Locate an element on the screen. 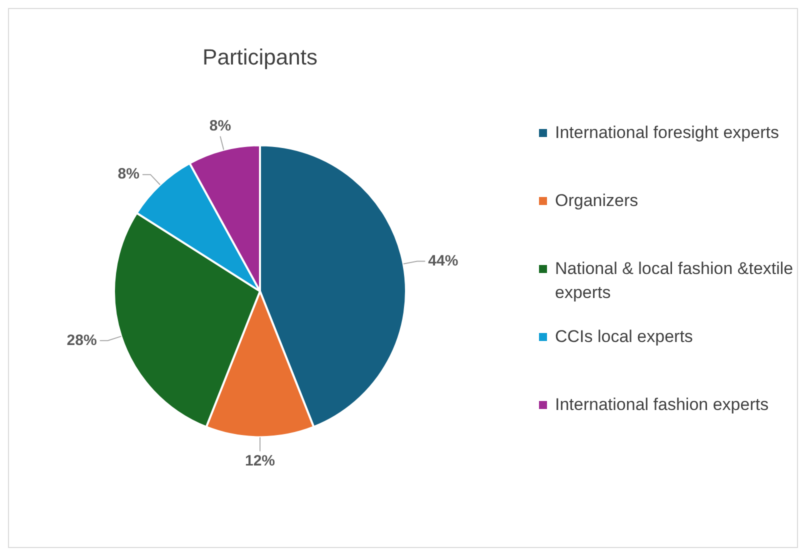 The image size is (806, 556). legend-label: National & local fashion &textile experts is located at coordinates (674, 281).